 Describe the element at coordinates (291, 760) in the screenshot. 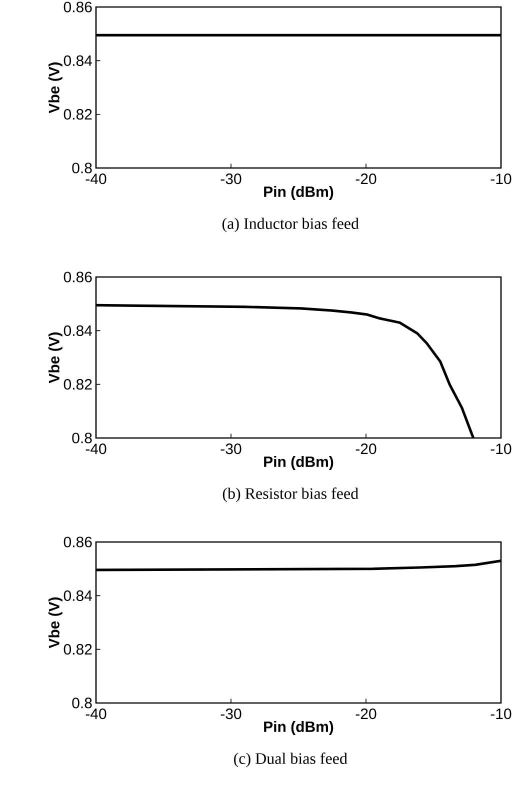

I see `text: (c) Dual bias feed` at that location.